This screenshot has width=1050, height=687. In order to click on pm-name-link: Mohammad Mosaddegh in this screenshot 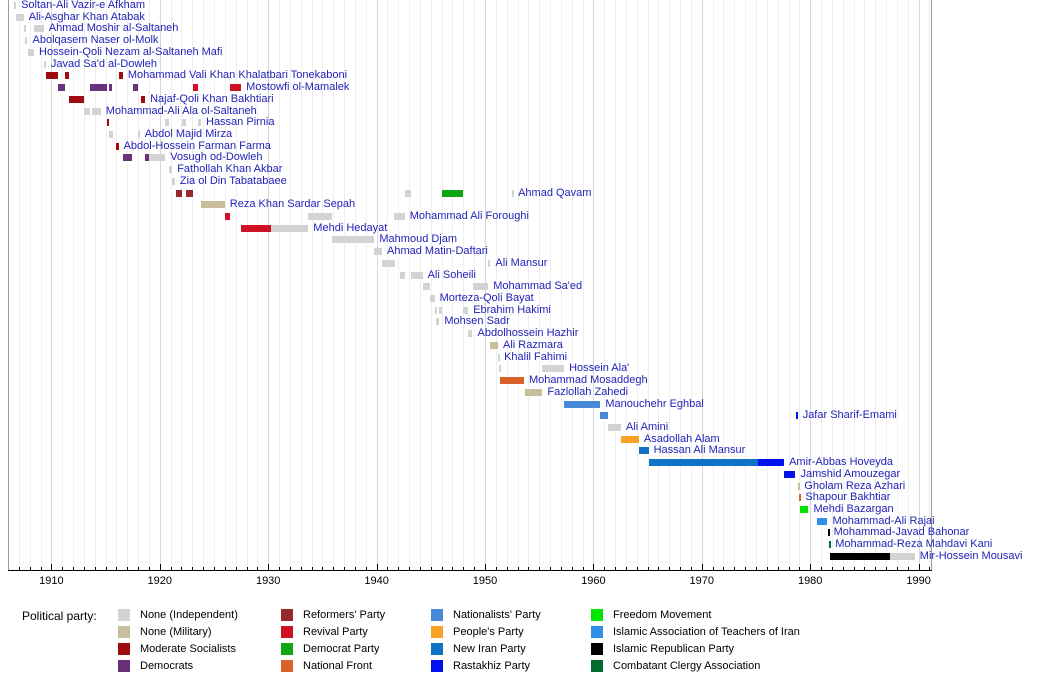, I will do `click(588, 380)`.